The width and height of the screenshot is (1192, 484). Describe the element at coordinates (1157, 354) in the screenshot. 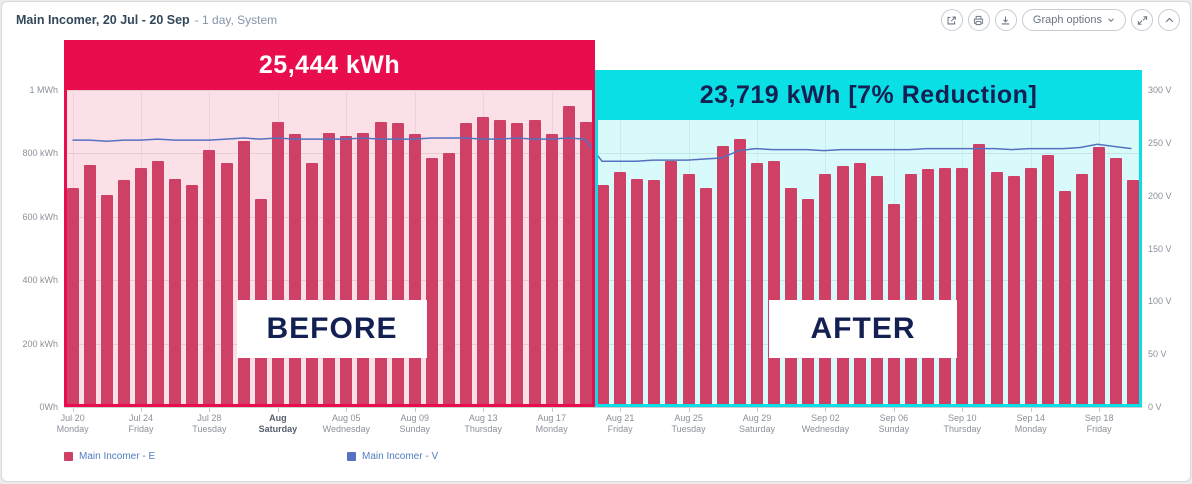

I see `y2-axis-tick-label: 50 V` at that location.